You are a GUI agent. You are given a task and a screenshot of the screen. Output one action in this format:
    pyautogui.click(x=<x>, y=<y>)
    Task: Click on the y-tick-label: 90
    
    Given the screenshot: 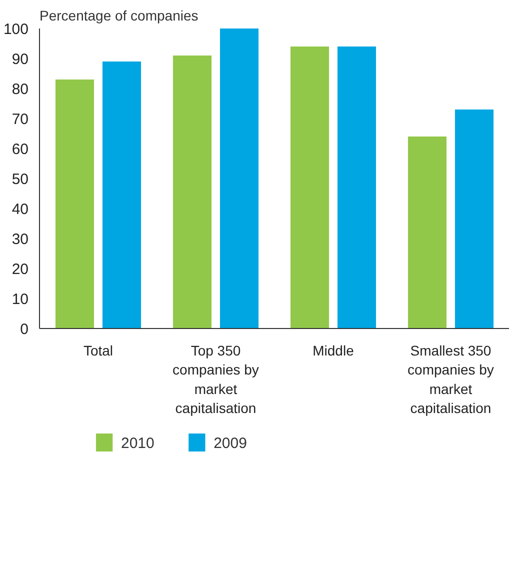 What is the action you would take?
    pyautogui.click(x=20, y=59)
    